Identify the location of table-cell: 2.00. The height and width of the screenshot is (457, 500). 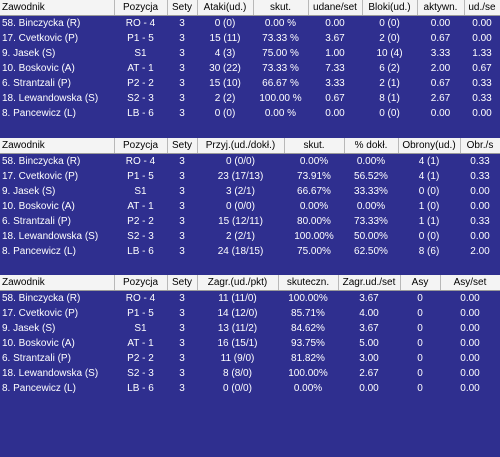
(480, 251).